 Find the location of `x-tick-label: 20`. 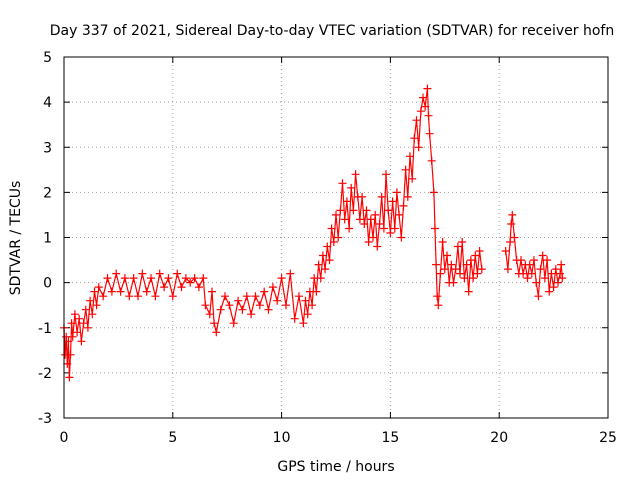

x-tick-label: 20 is located at coordinates (499, 438).